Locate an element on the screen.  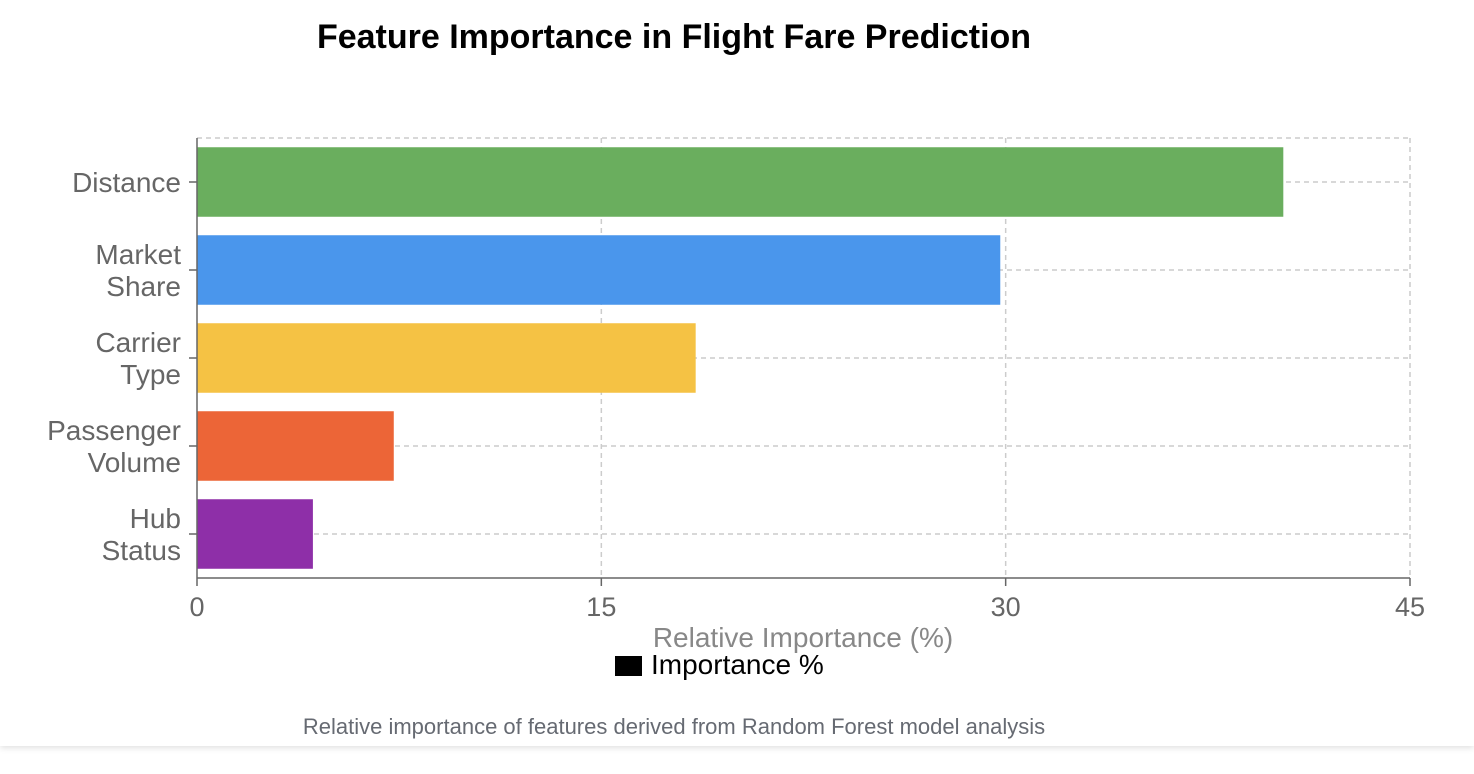
x-axis-title: Relative Importance (%) is located at coordinates (803, 637).